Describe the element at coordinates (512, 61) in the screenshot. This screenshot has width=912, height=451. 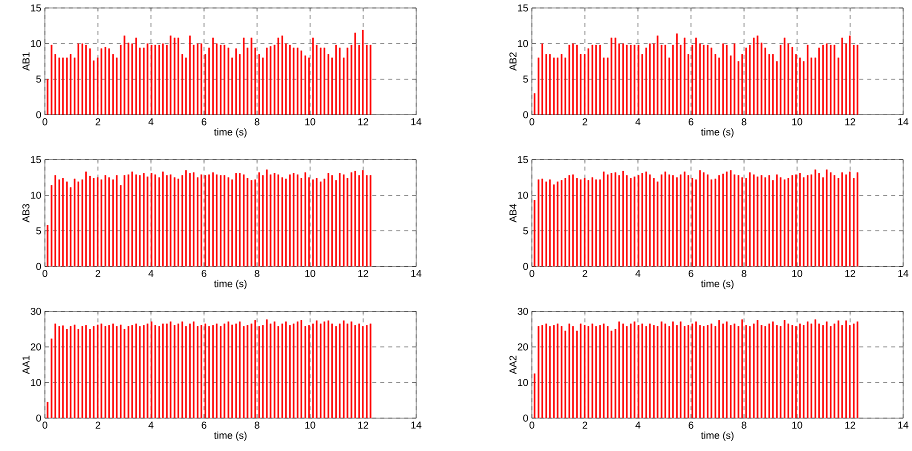
I see `y-axis-title: AB2` at that location.